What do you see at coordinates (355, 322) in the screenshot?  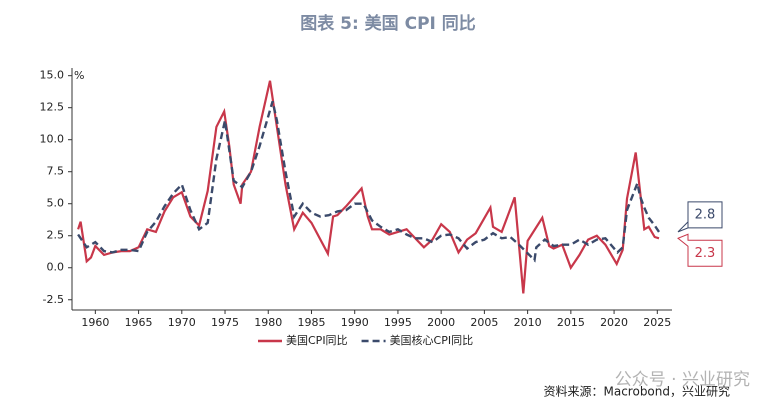 I see `x-tick-label: 1990` at bounding box center [355, 322].